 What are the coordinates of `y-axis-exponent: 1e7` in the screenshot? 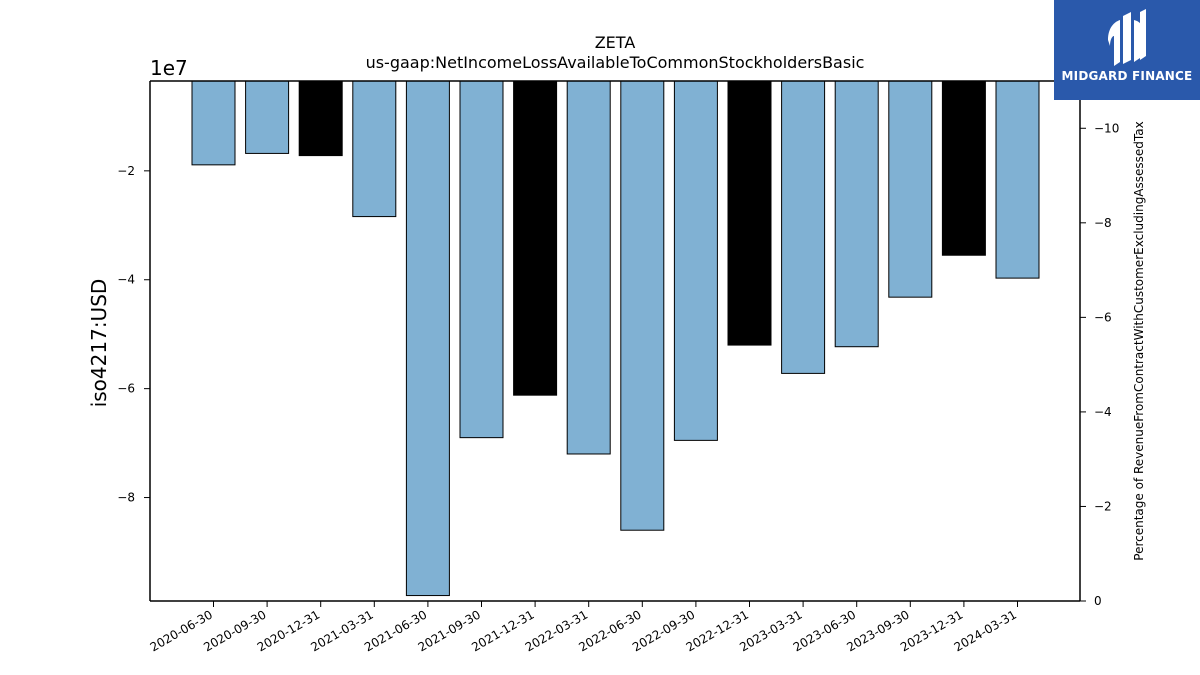 It's located at (169, 68).